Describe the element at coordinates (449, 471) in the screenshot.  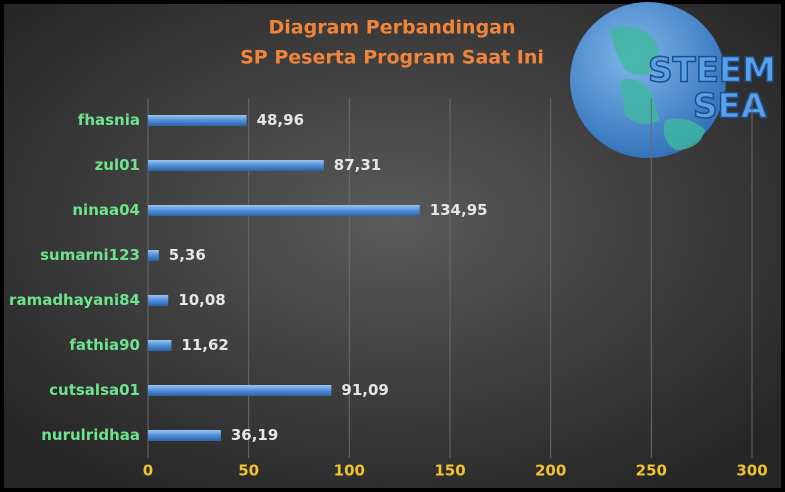
I see `x-tick-label: 150` at that location.